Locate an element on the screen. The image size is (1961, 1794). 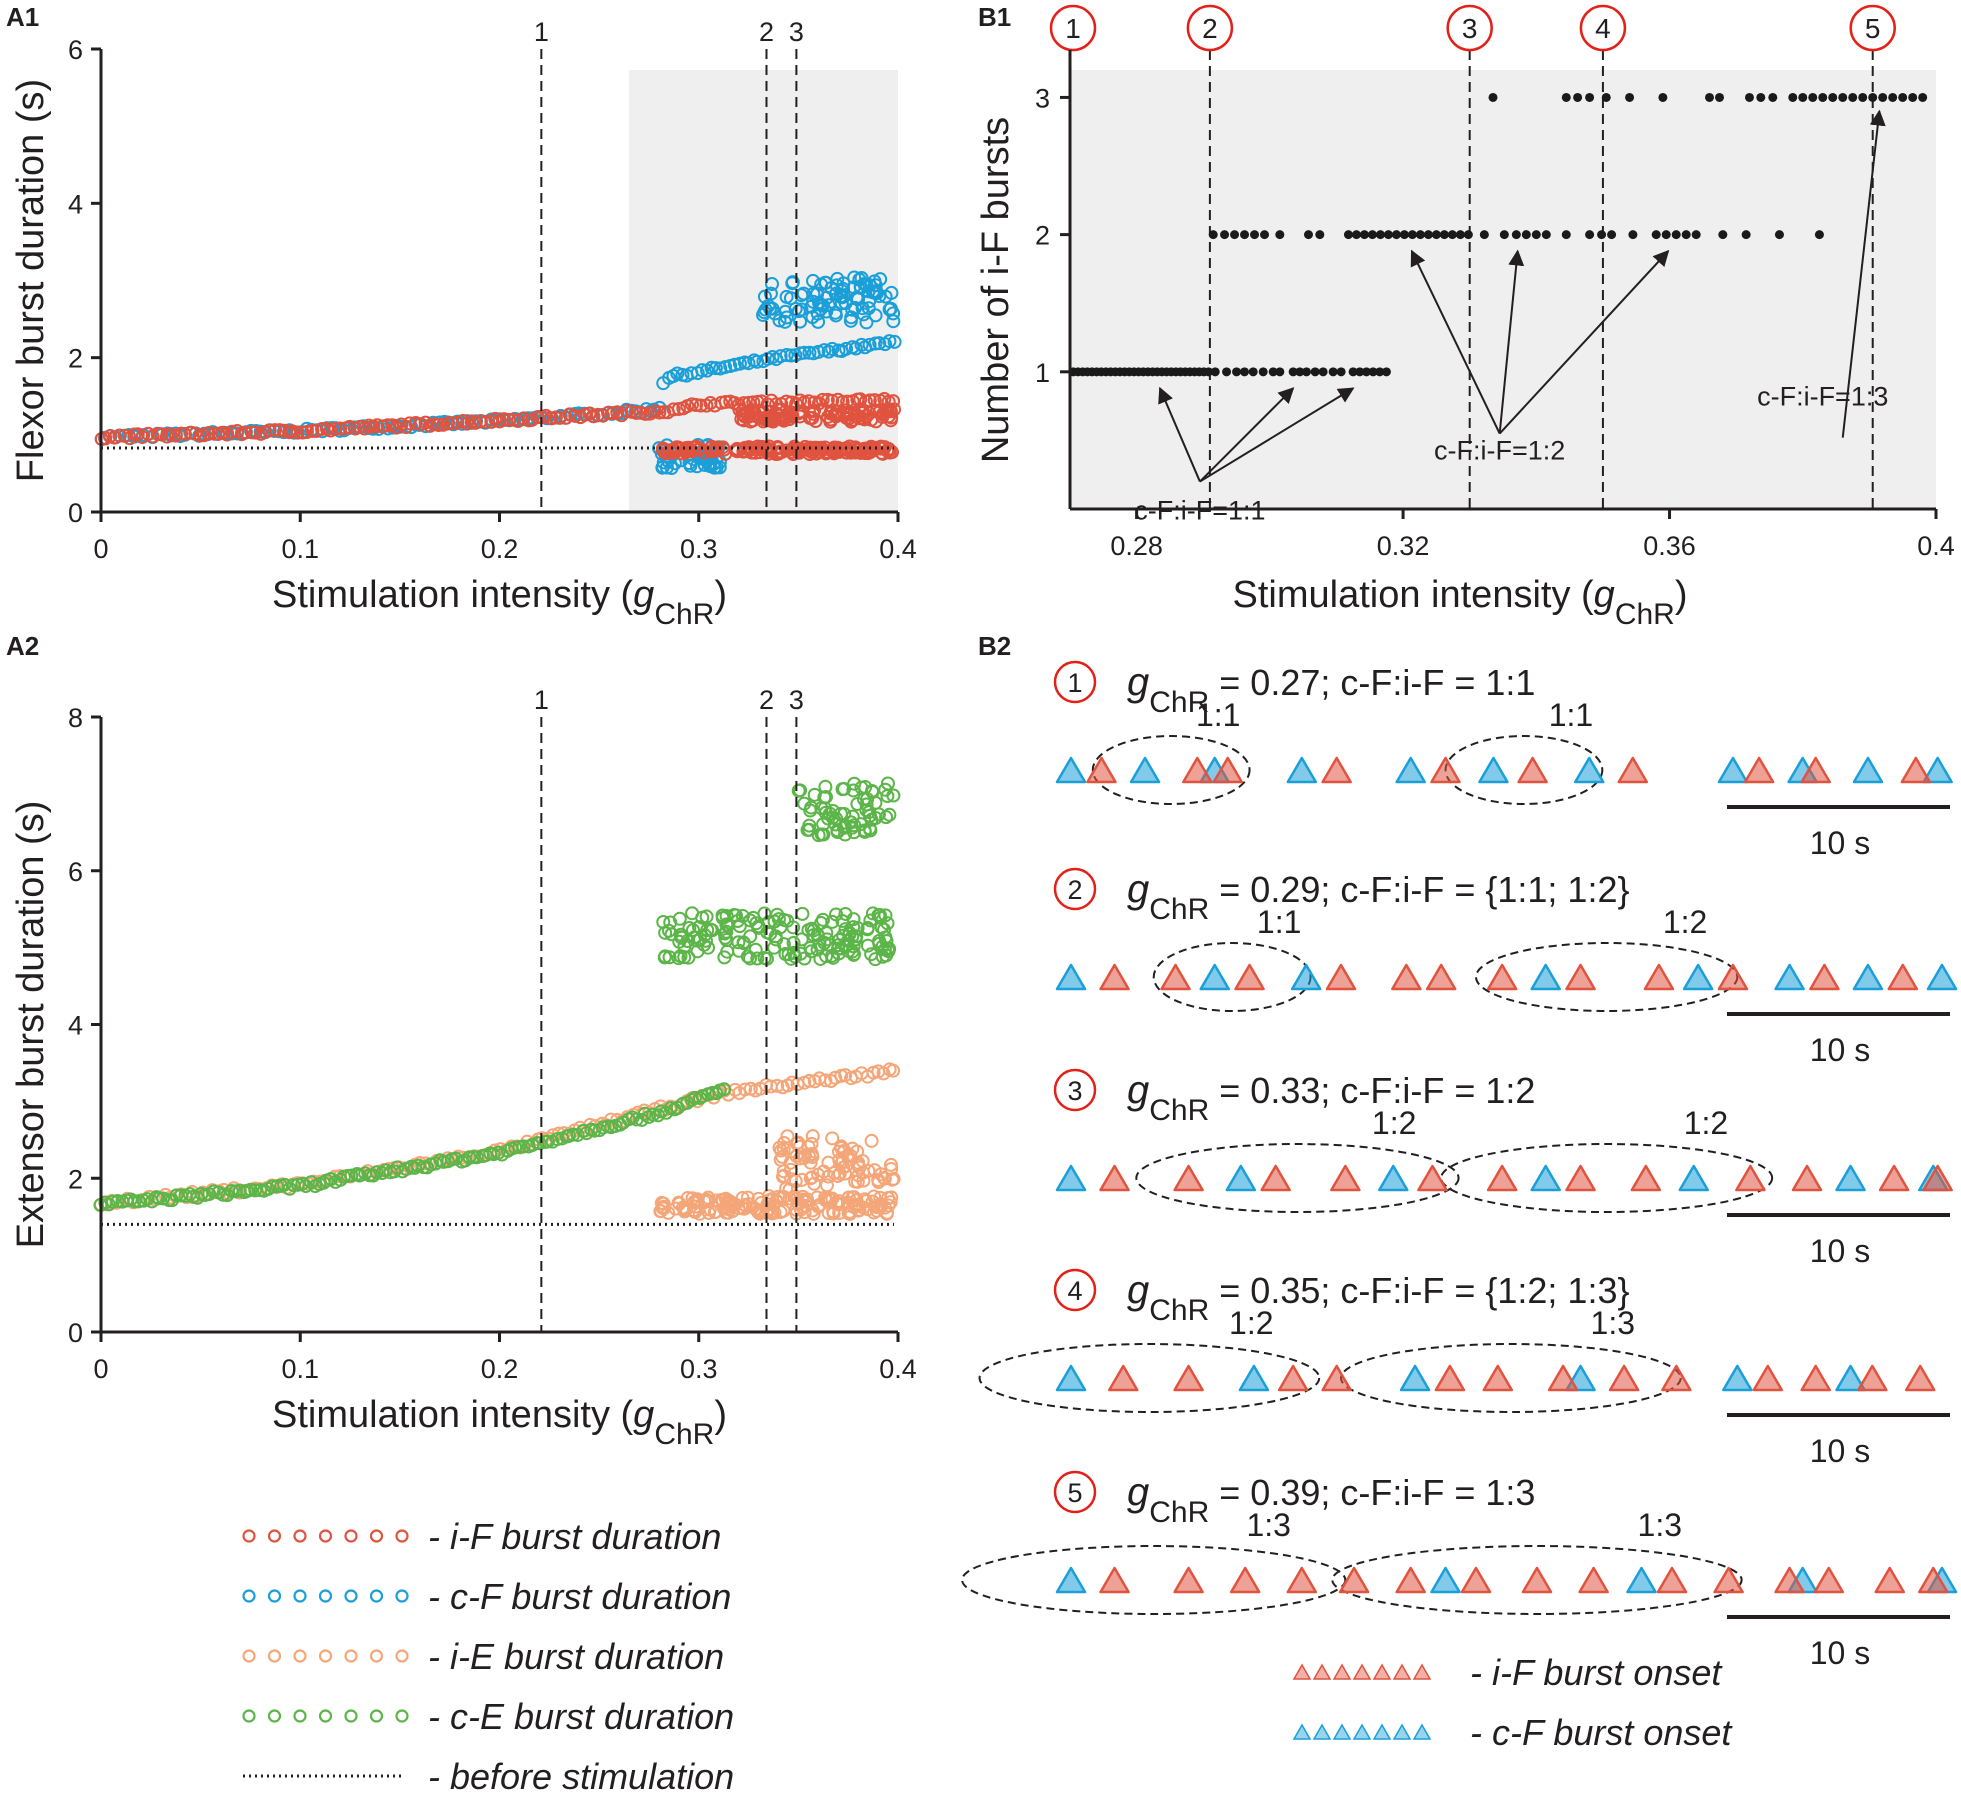
chart-a1-vline-label-1: 1 is located at coordinates (541, 32).